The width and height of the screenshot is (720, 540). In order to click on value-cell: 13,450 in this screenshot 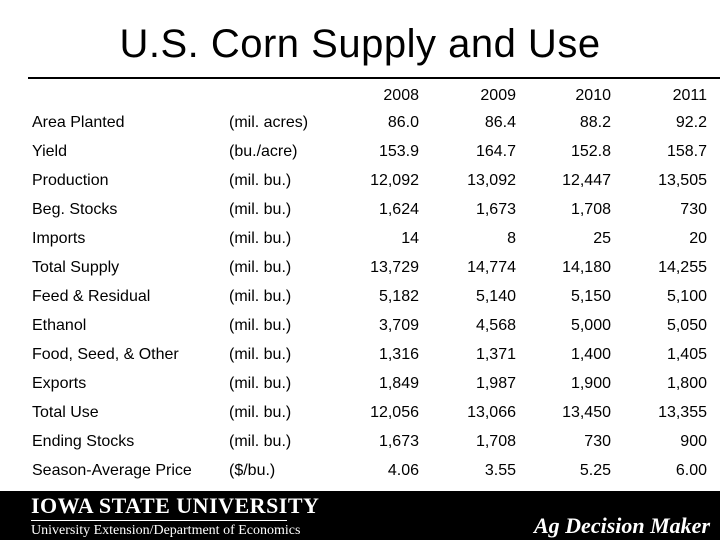, I will do `click(586, 412)`.